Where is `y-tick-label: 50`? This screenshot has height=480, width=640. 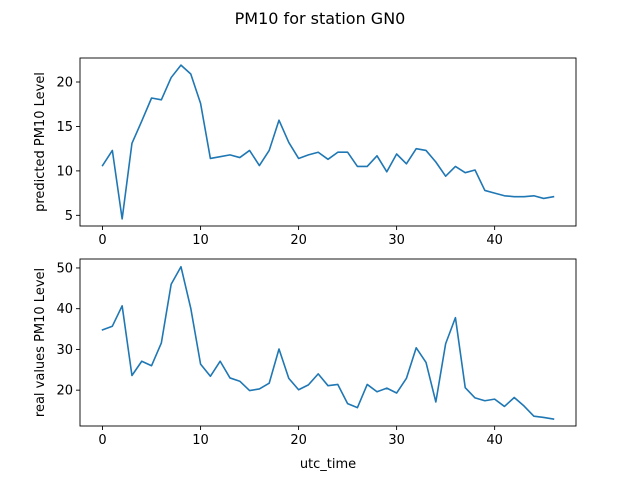 y-tick-label: 50 is located at coordinates (64, 268).